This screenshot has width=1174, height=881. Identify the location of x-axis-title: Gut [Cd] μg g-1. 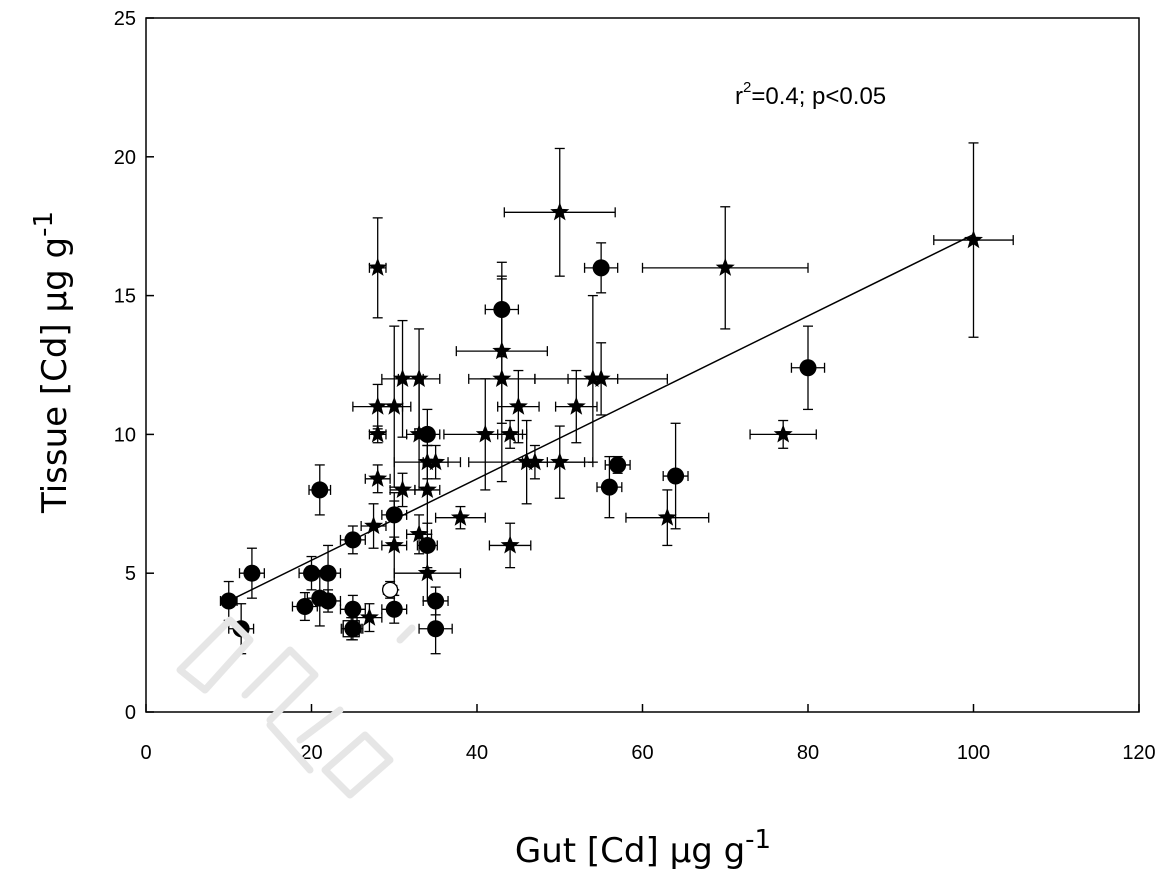
(643, 848).